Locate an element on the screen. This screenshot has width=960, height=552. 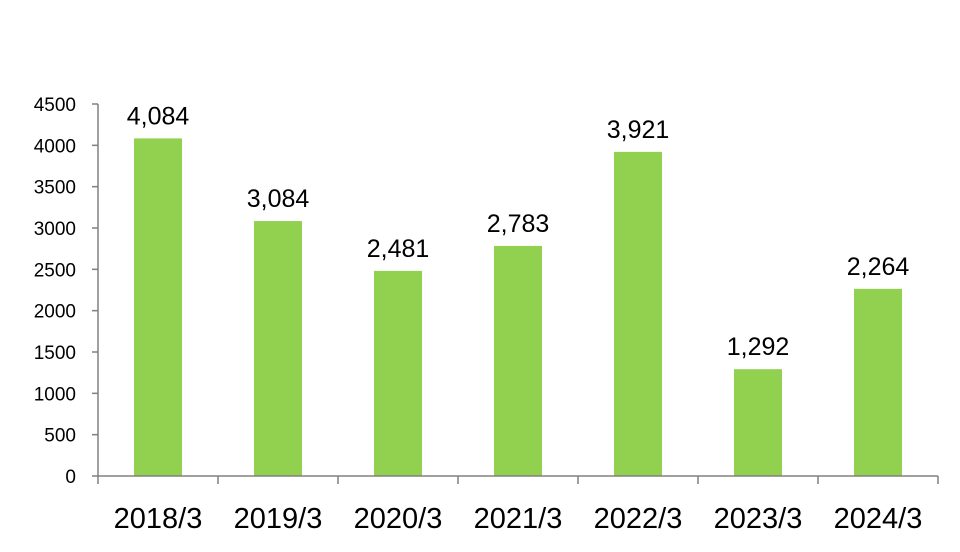
y-tick-label: 1500 is located at coordinates (55, 353).